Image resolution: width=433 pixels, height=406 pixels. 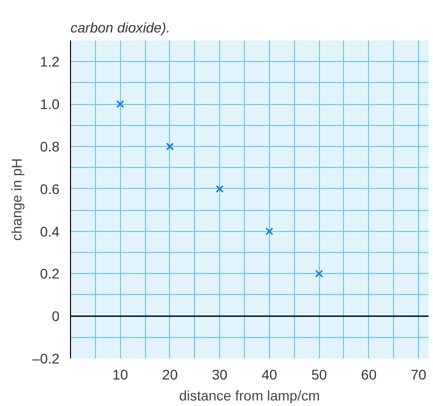 I want to click on y-tick-label: 0.8, so click(x=50, y=146).